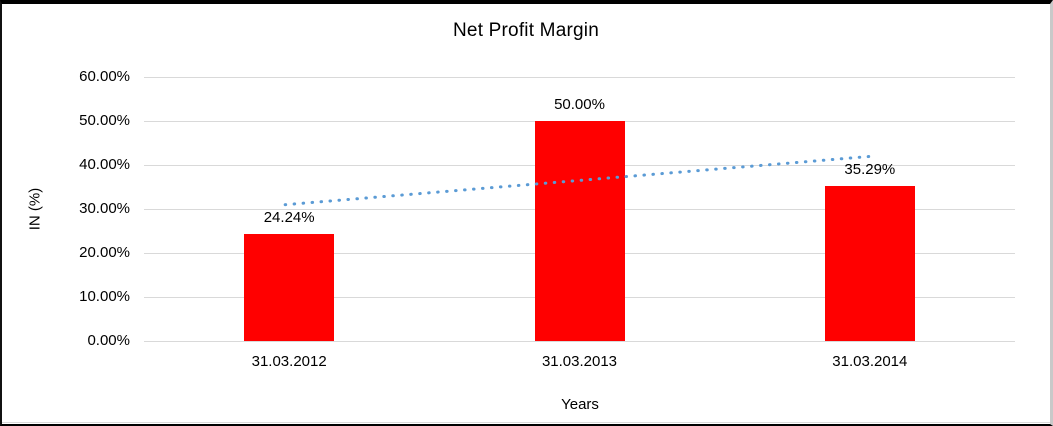 Image resolution: width=1053 pixels, height=426 pixels. What do you see at coordinates (526, 30) in the screenshot?
I see `chart-title: Net Profit Margin` at bounding box center [526, 30].